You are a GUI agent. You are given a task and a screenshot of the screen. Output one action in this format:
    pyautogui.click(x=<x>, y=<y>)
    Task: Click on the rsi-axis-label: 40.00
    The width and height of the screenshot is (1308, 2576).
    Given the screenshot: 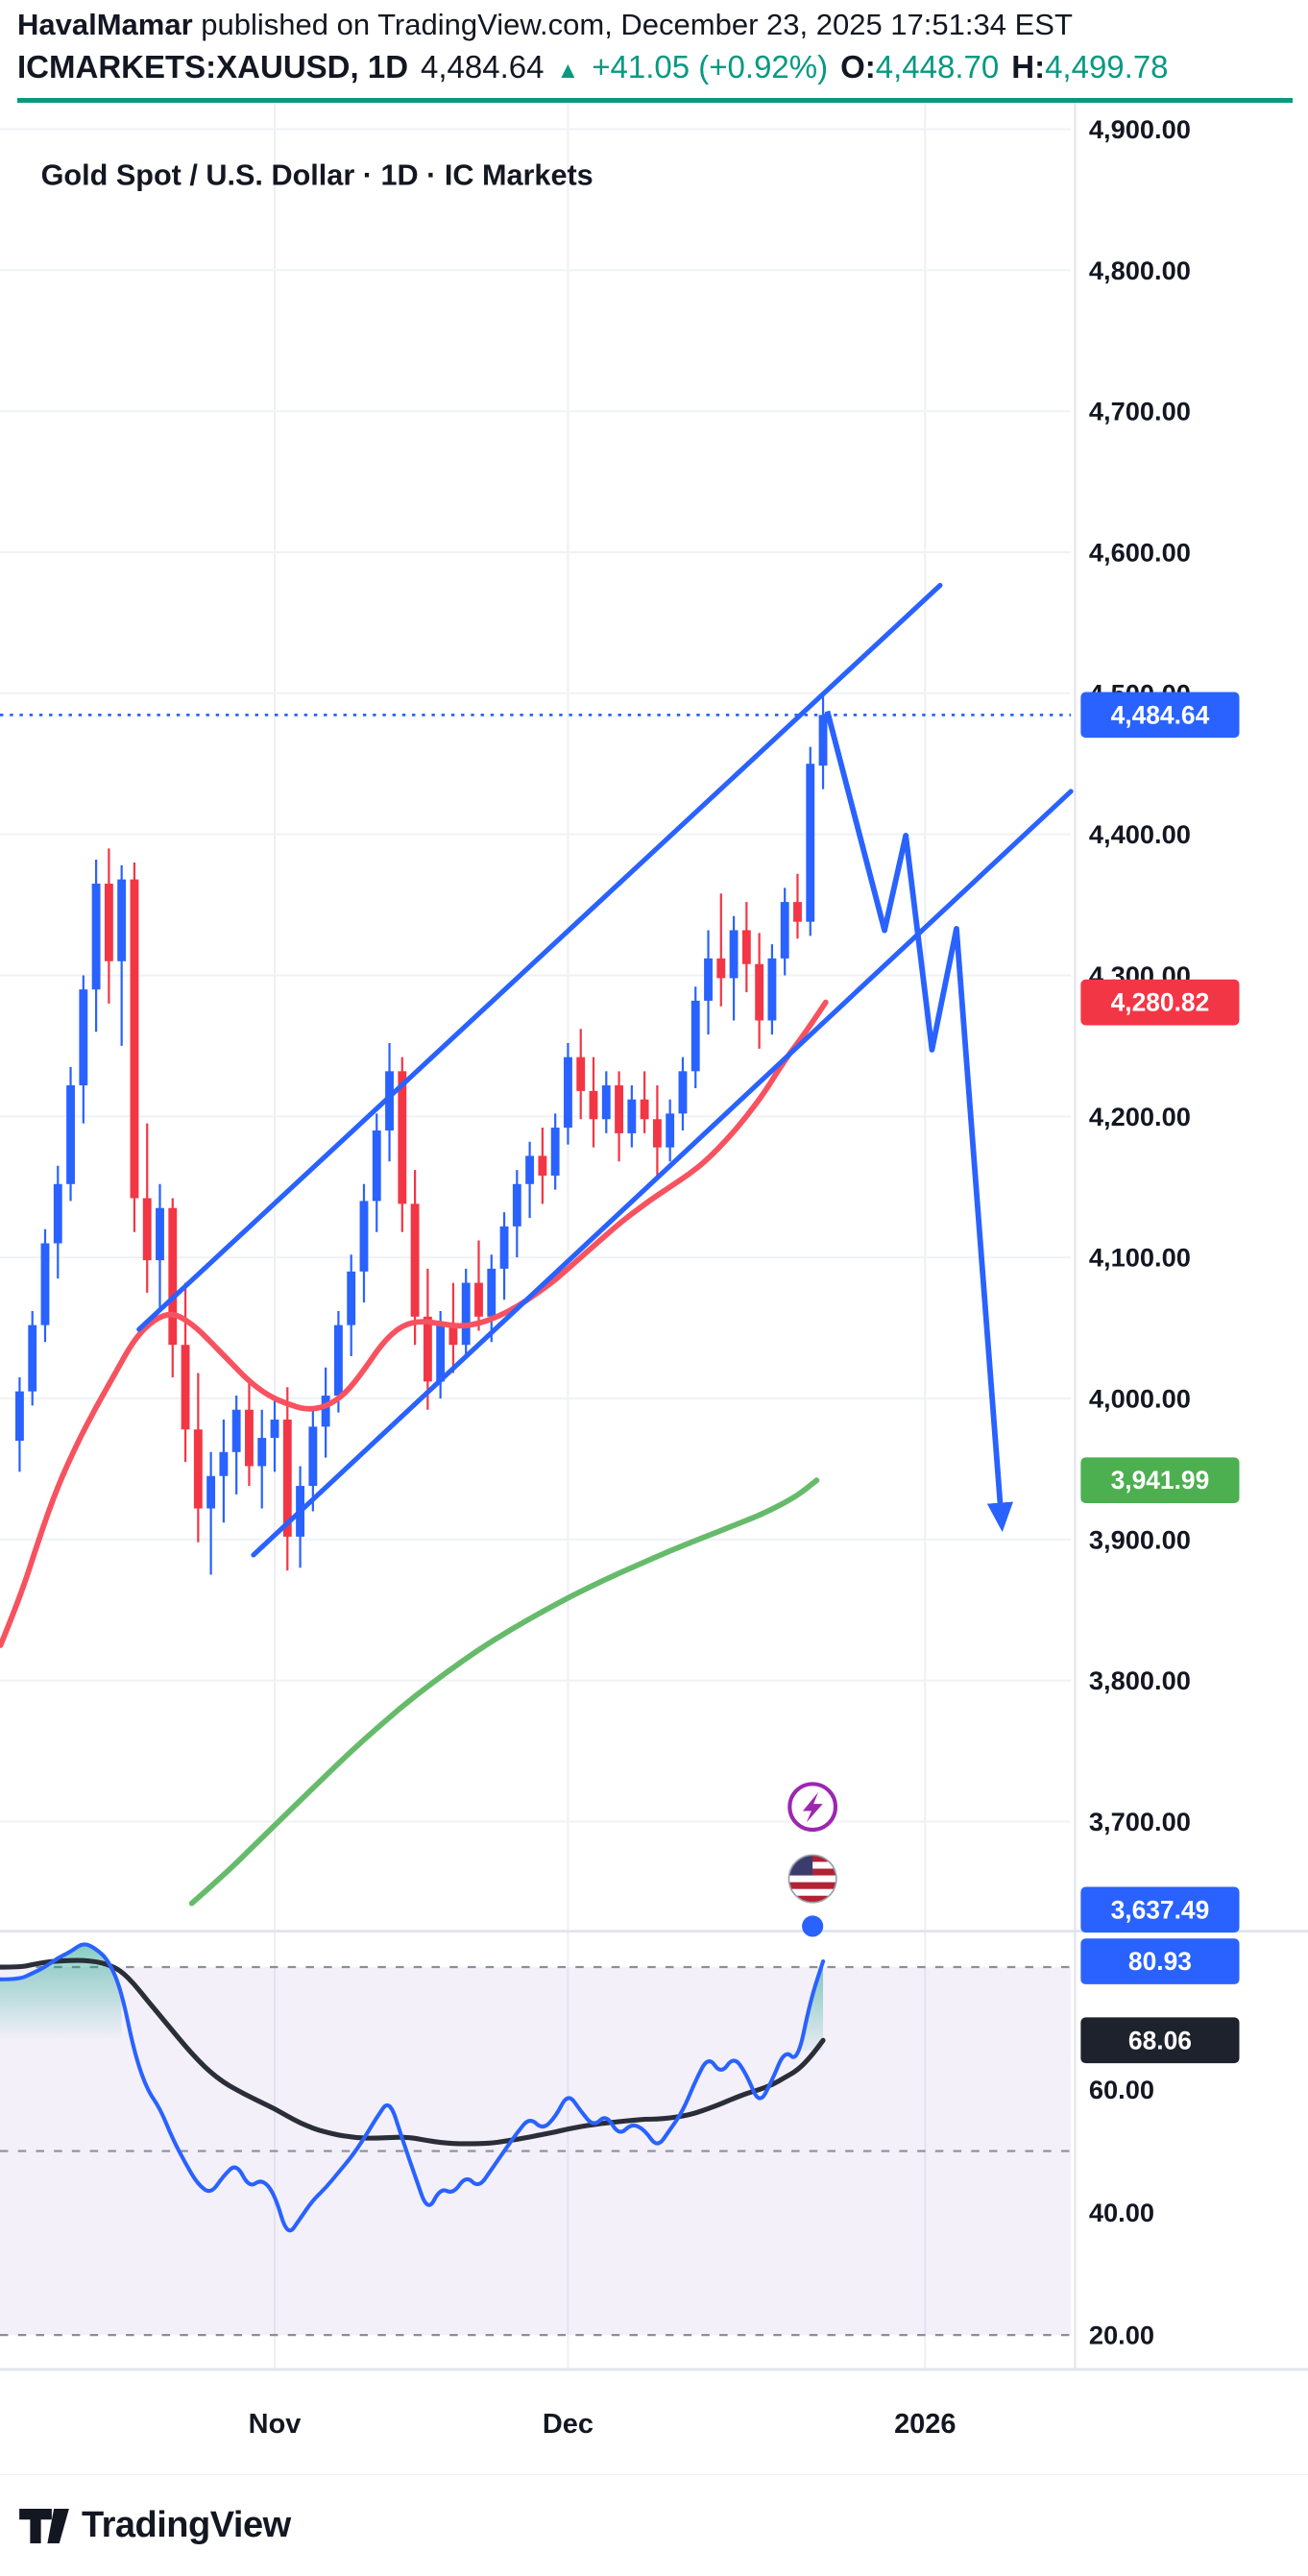 What is the action you would take?
    pyautogui.click(x=1122, y=2212)
    